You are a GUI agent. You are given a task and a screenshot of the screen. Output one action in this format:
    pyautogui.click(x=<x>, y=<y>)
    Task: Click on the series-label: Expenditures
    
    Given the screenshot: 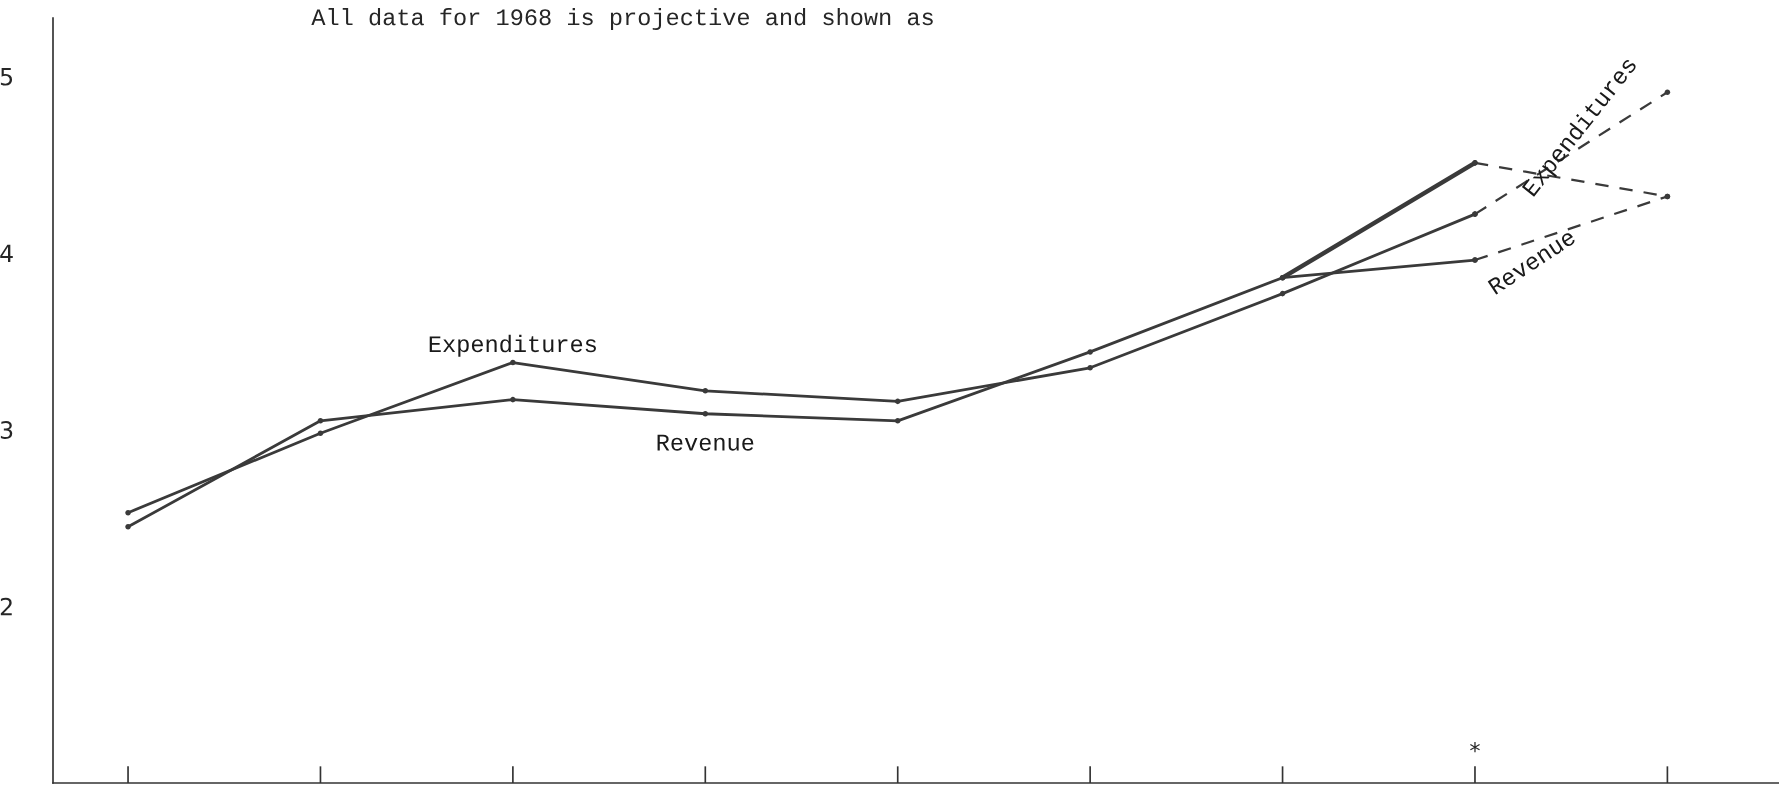 What is the action you would take?
    pyautogui.click(x=512, y=345)
    